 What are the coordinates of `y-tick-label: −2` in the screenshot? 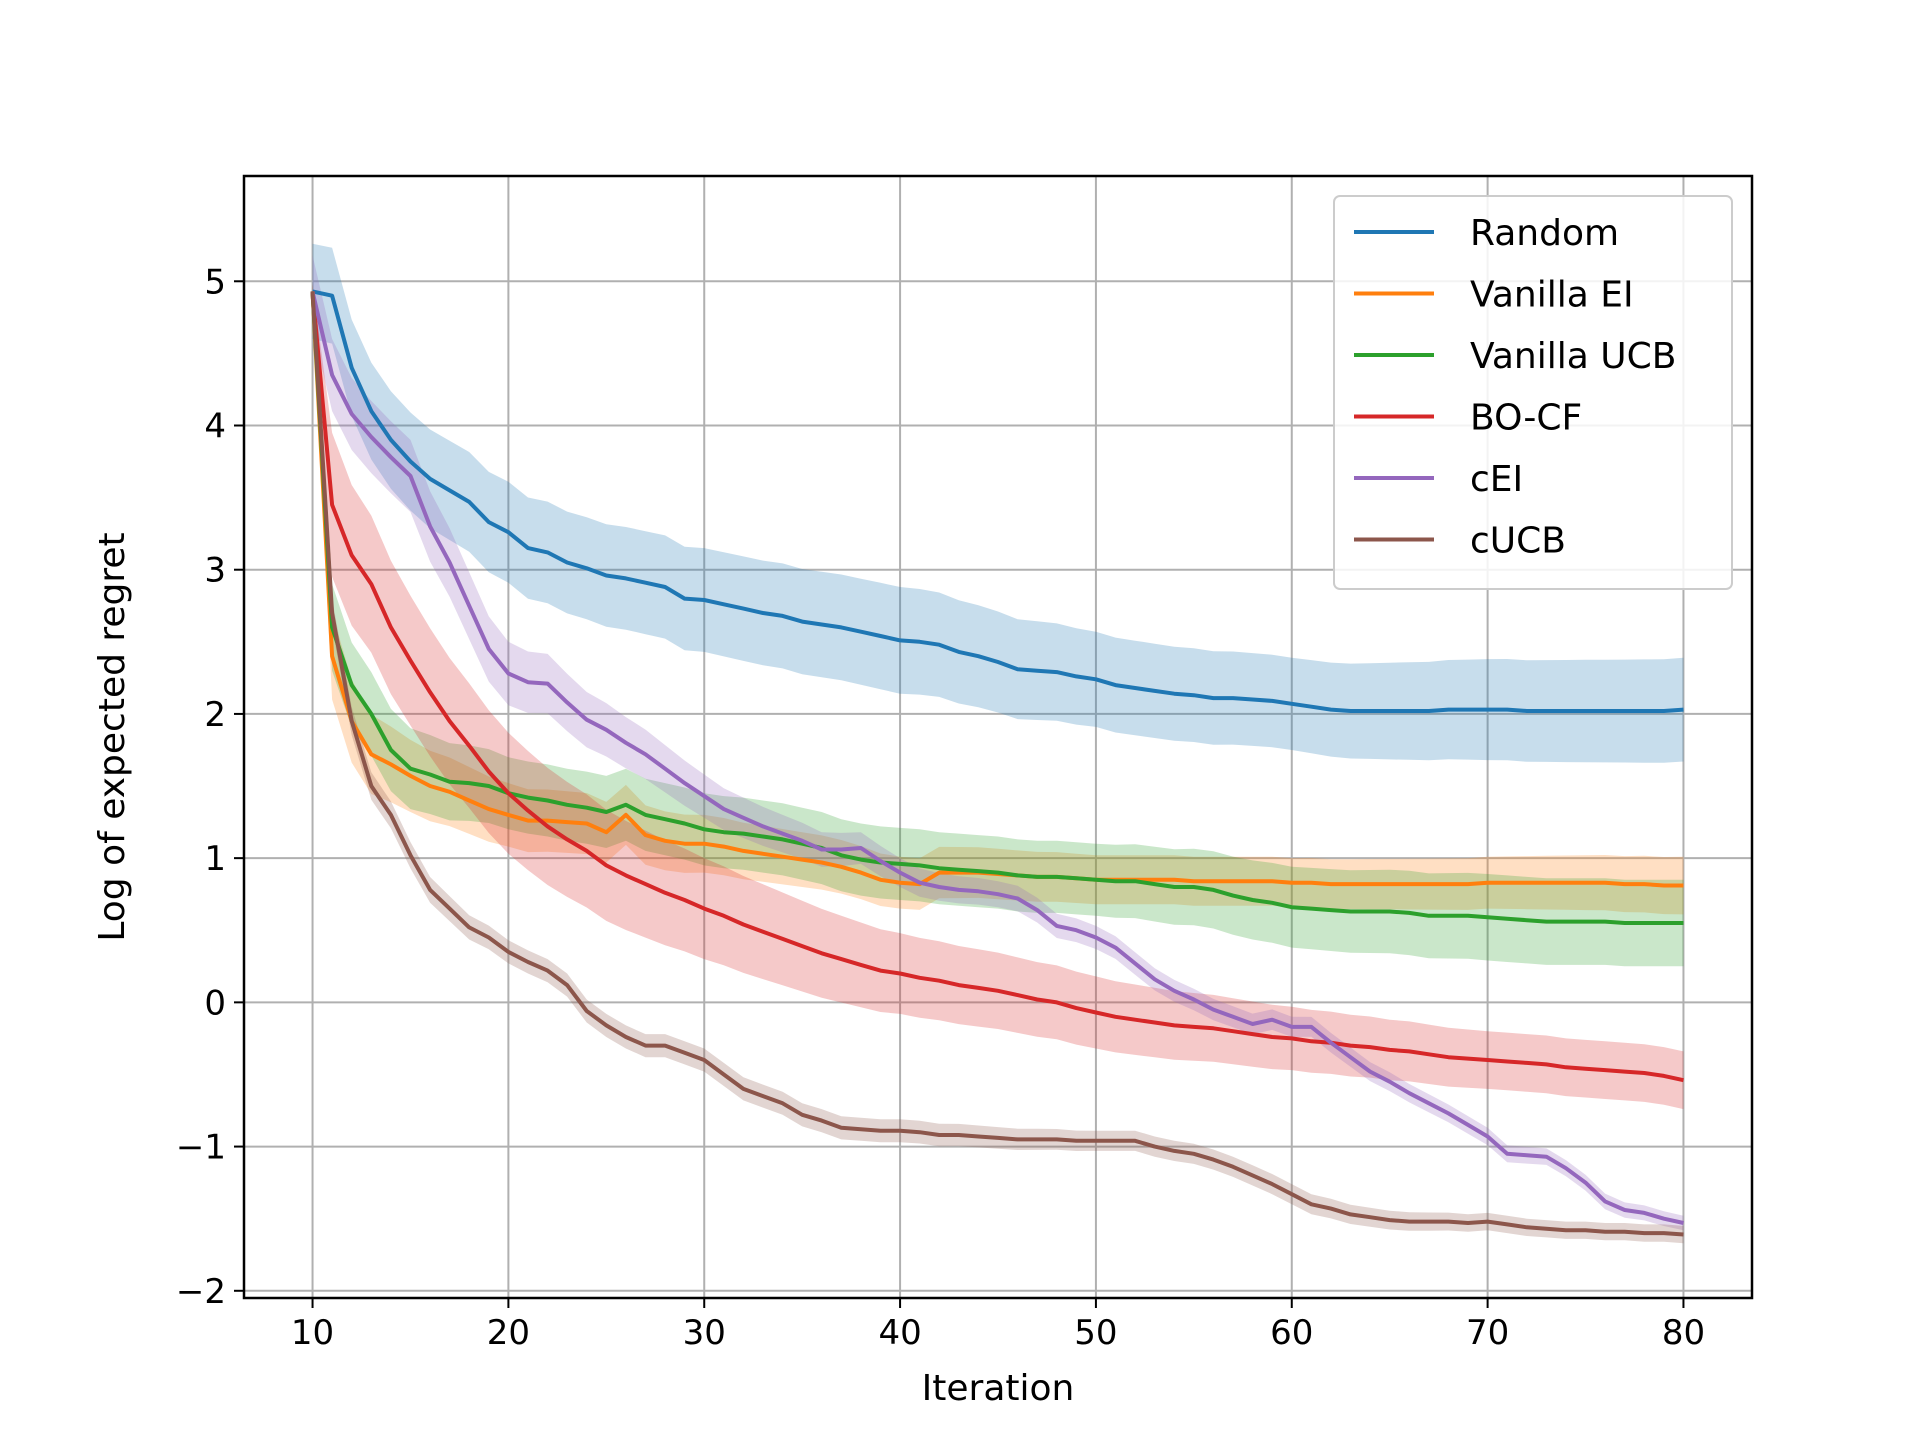 It's located at (201, 1292).